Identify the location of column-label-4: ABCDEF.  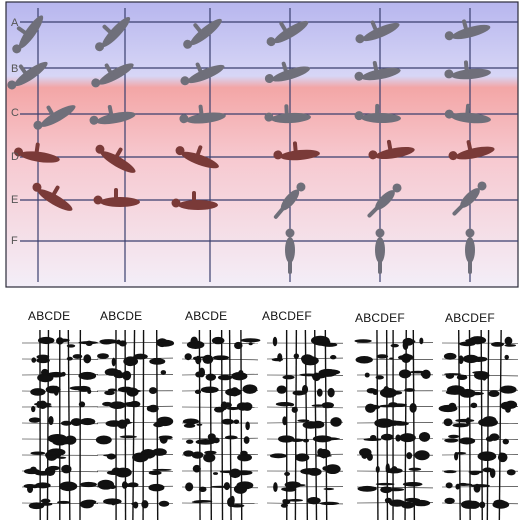
(287, 316).